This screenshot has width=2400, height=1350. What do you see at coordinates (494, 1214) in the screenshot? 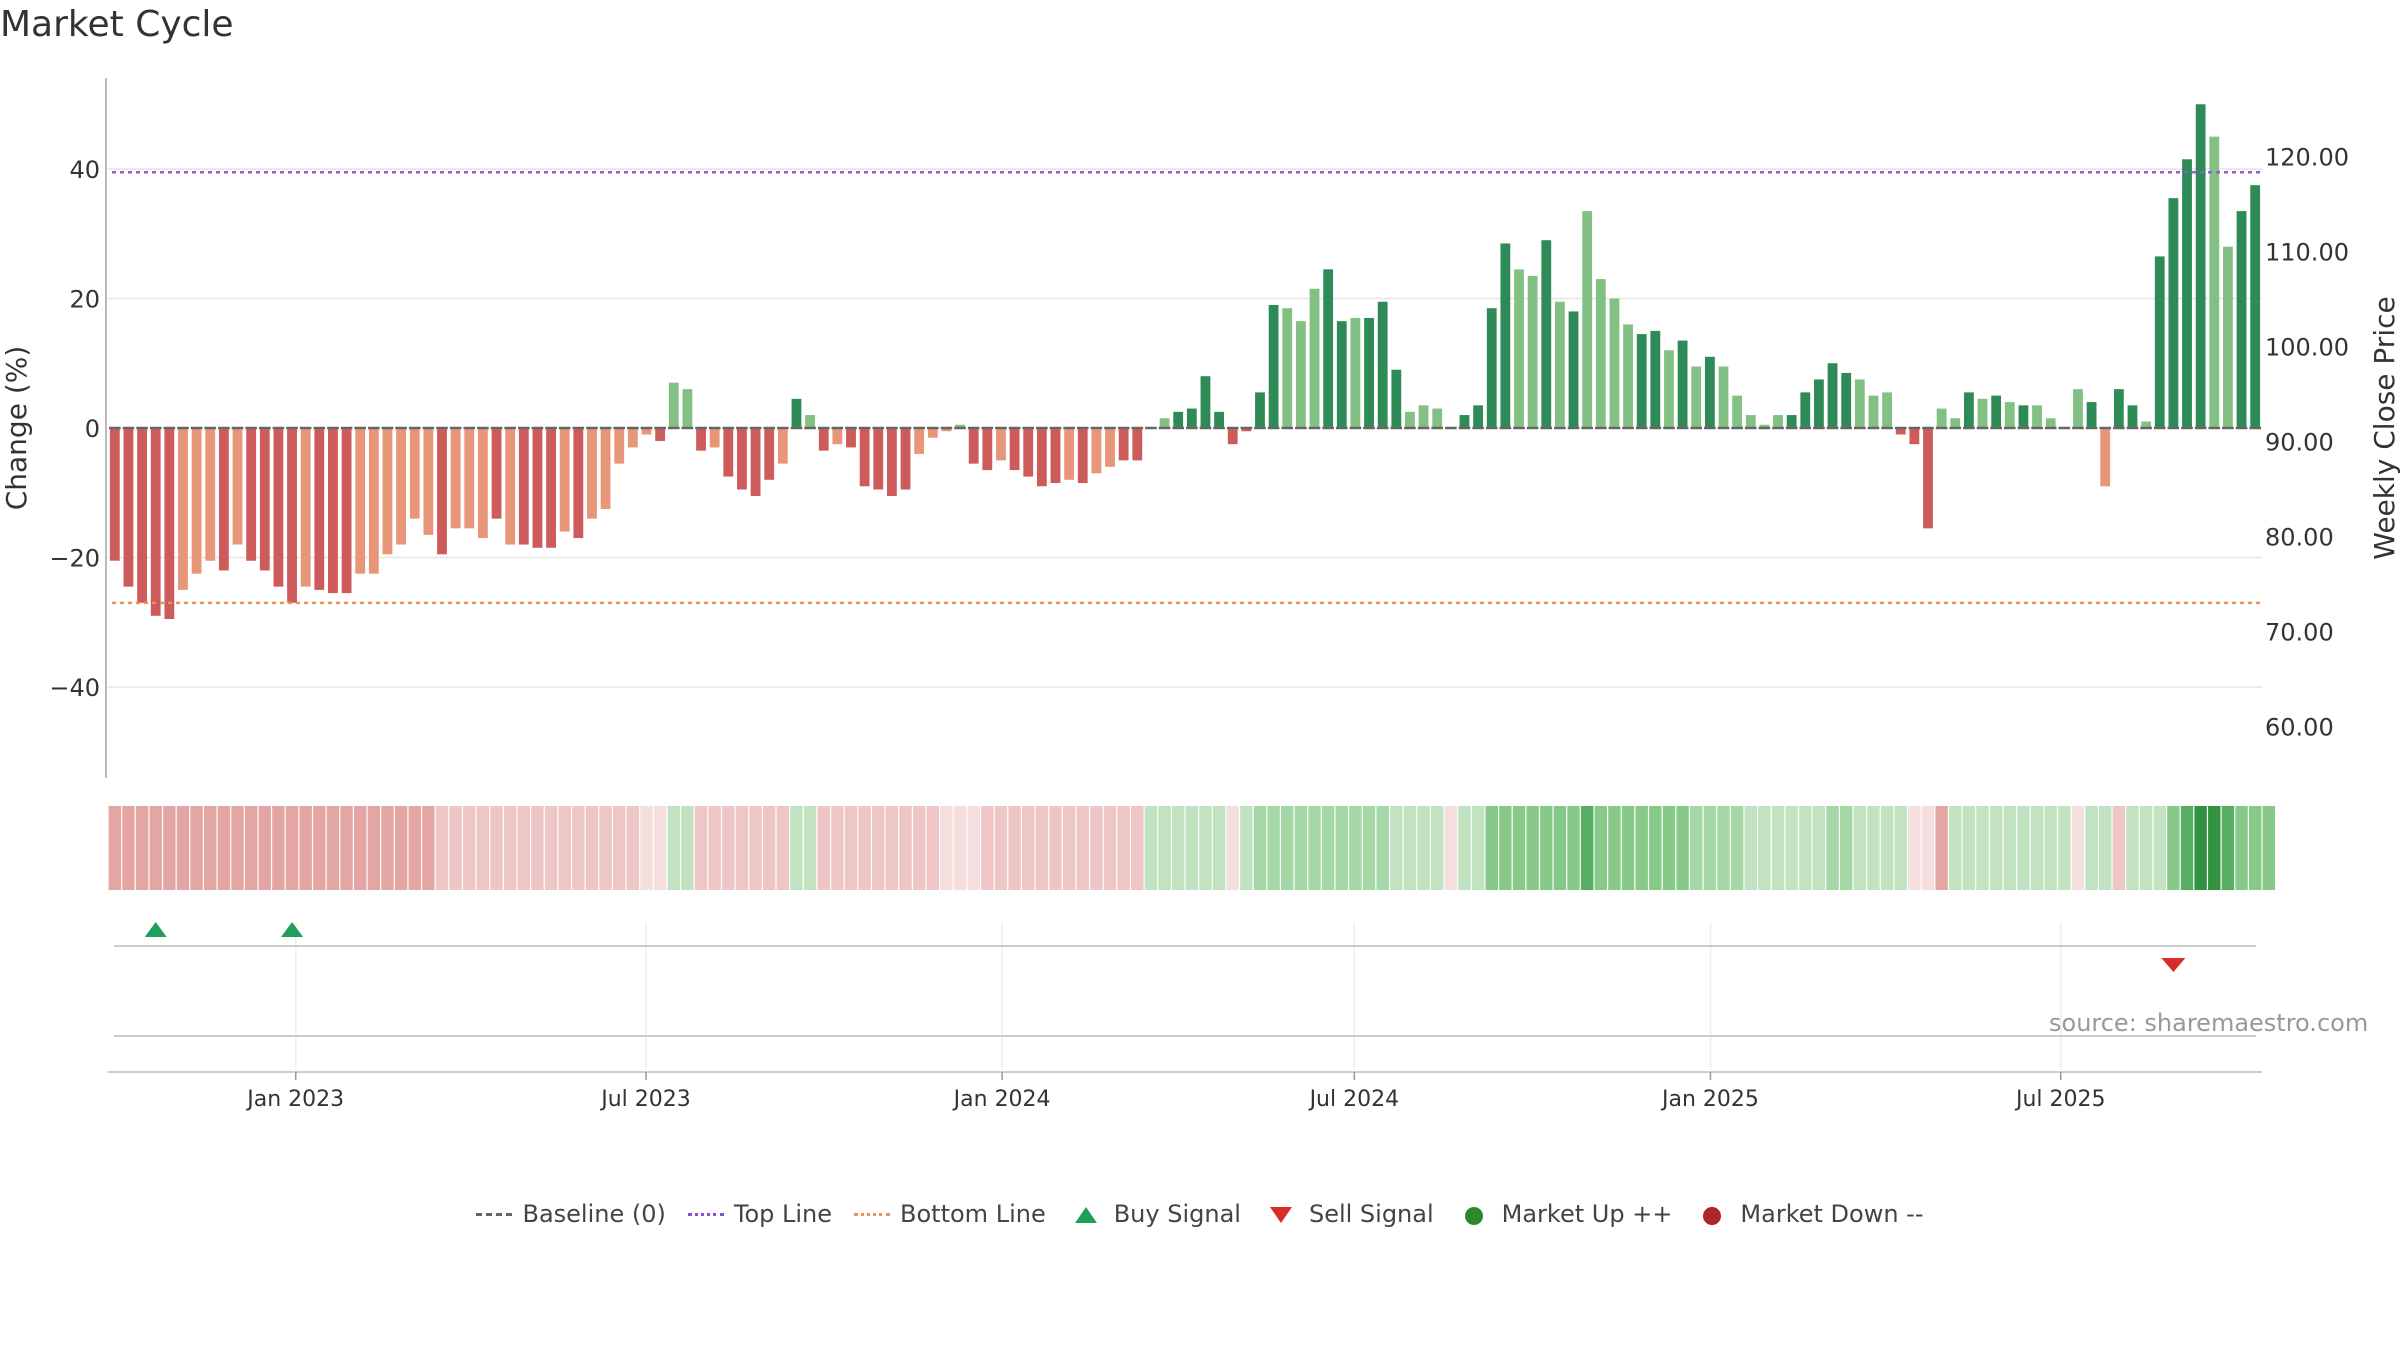
I see `dash-base-icon` at bounding box center [494, 1214].